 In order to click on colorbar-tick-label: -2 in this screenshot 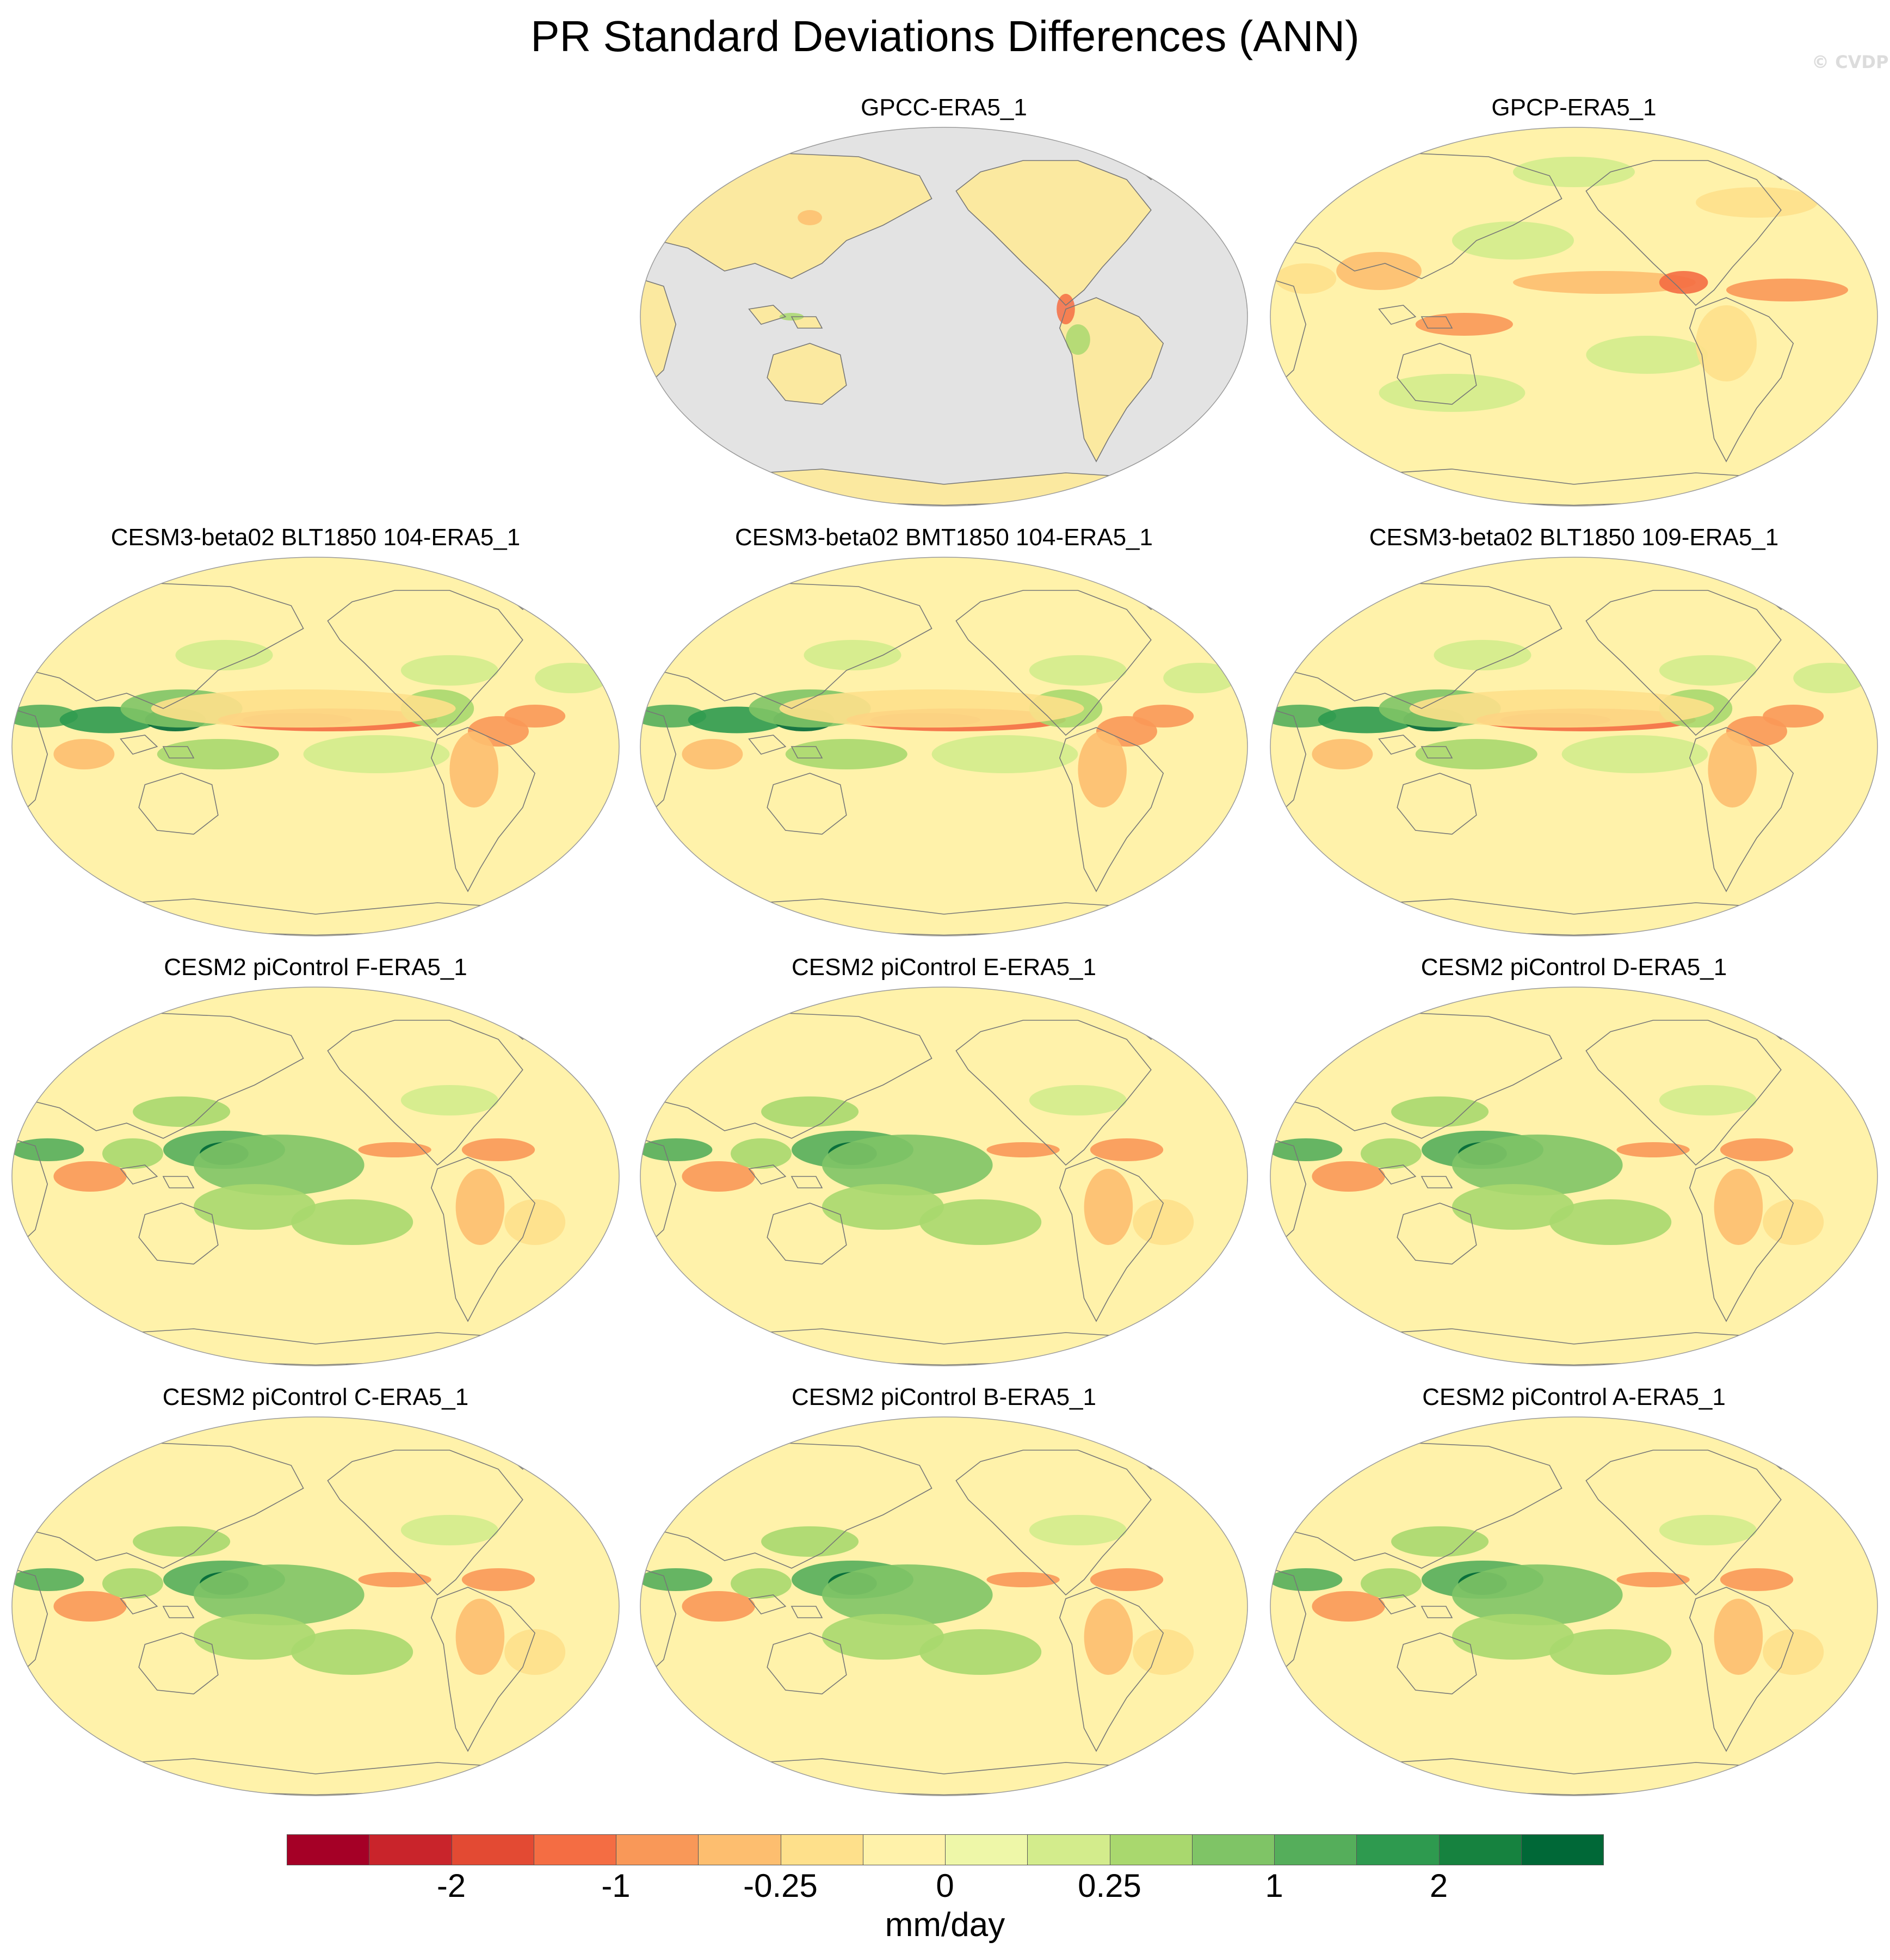, I will do `click(451, 1885)`.